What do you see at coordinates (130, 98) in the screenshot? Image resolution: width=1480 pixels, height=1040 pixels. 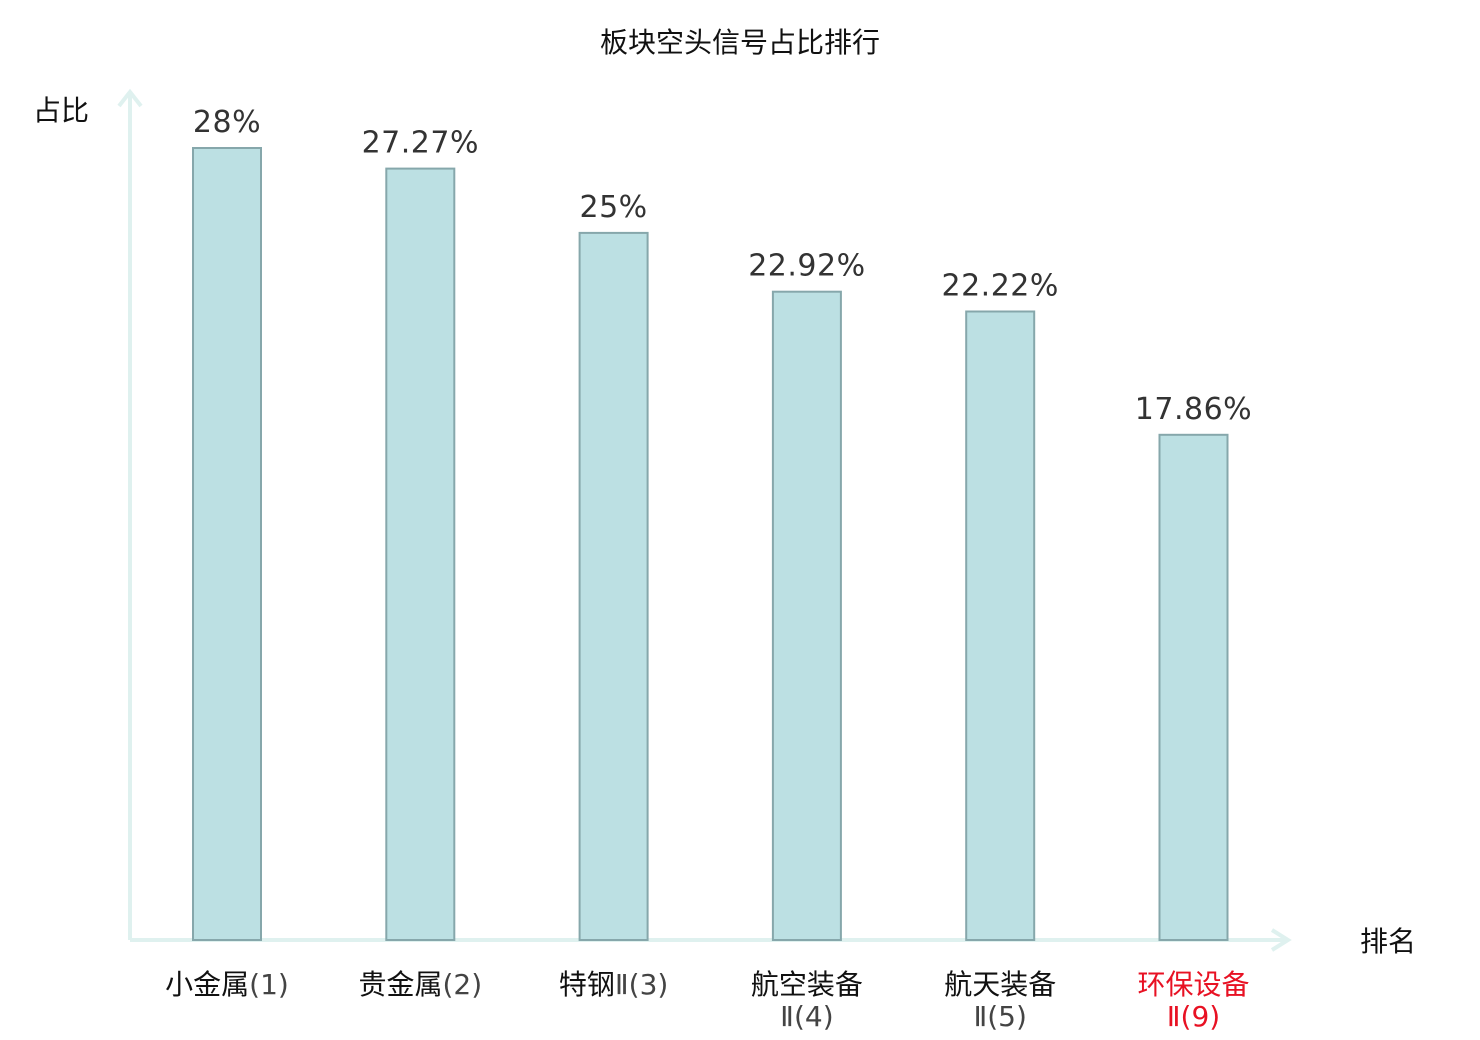 I see `y-axis-arrow` at bounding box center [130, 98].